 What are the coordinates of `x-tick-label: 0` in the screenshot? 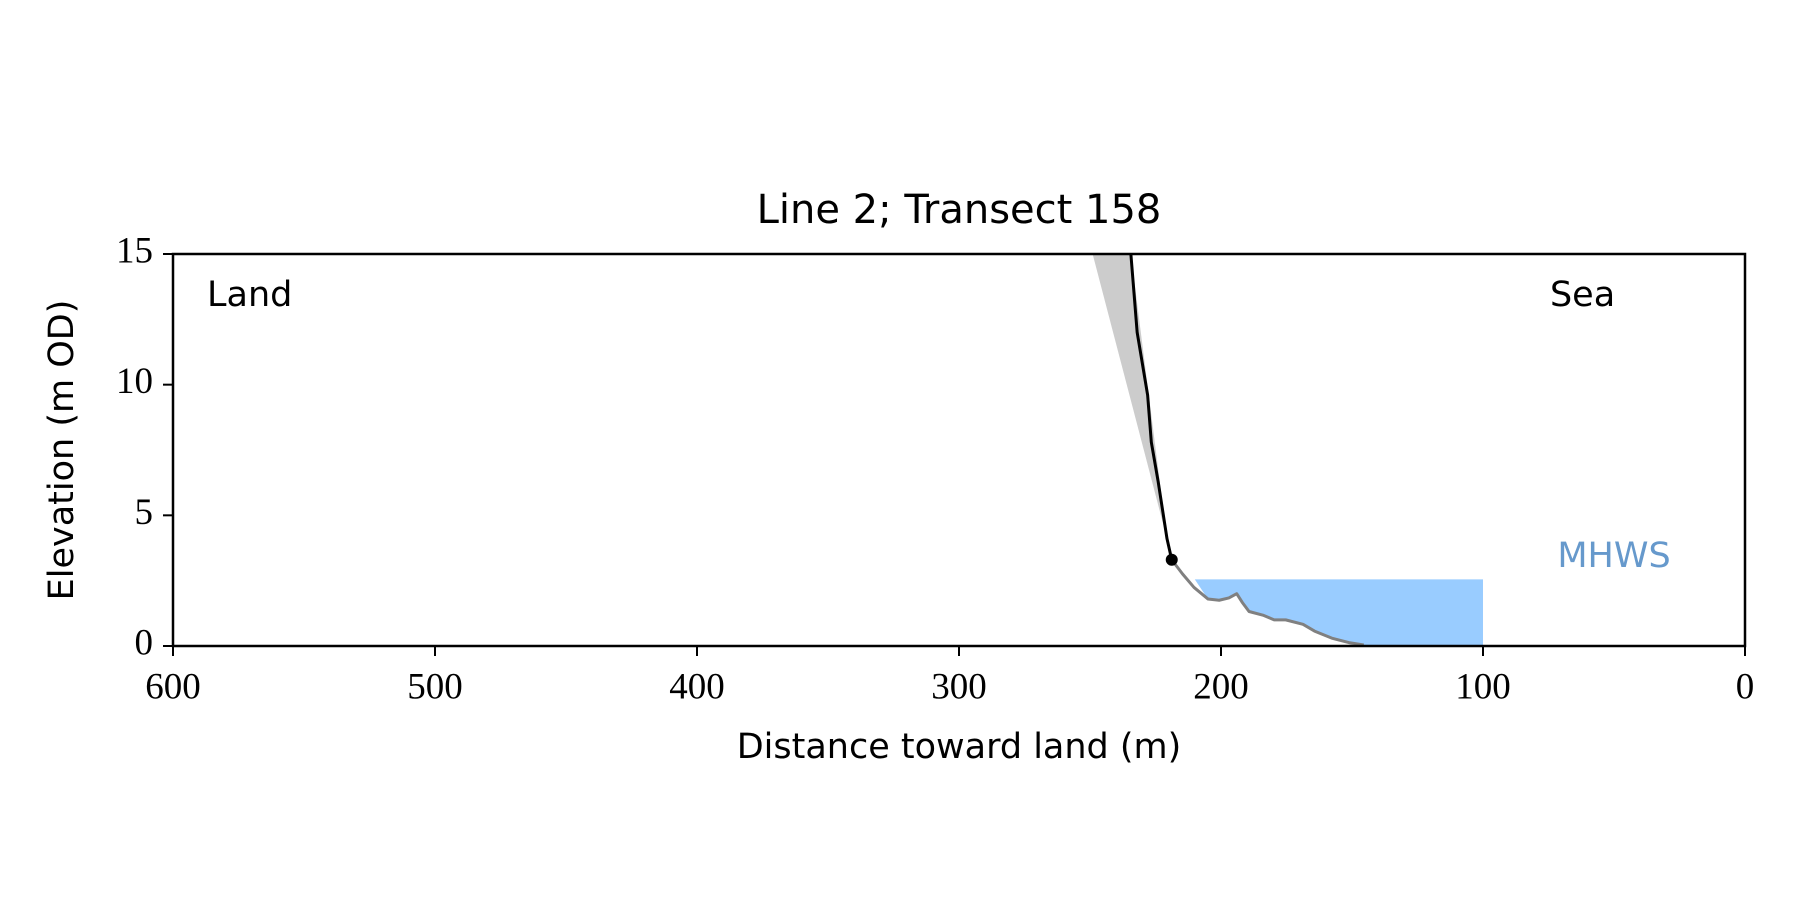 It's located at (1745, 686).